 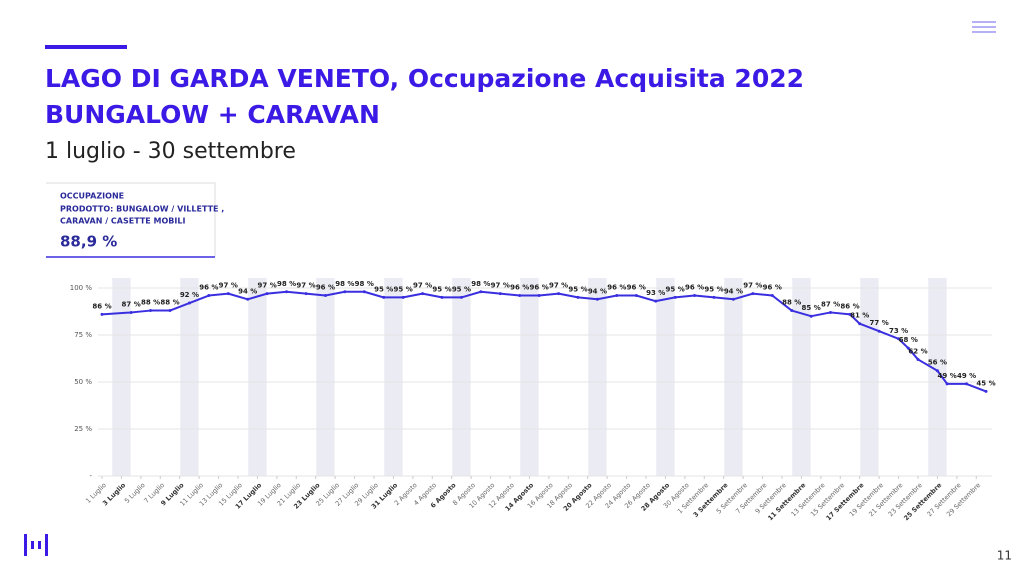 What do you see at coordinates (811, 308) in the screenshot?
I see `data-label: 85 %` at bounding box center [811, 308].